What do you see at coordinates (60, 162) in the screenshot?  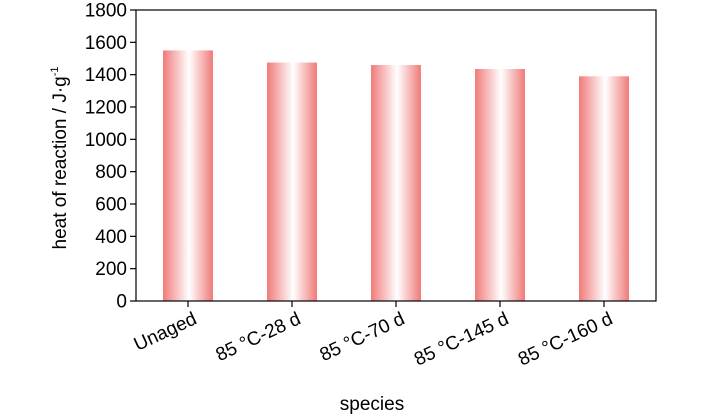 I see `y-axis-title-main: heat of reaction / J·g` at bounding box center [60, 162].